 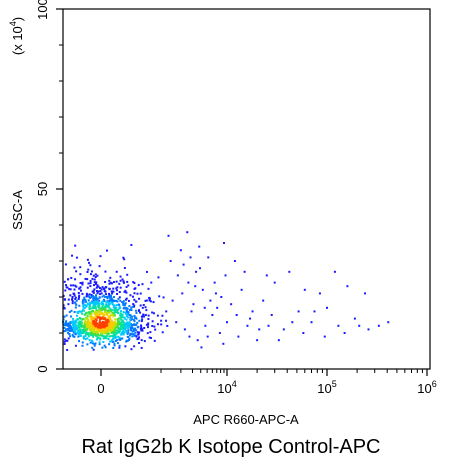 I want to click on y-tick-label: 0, so click(x=42, y=368).